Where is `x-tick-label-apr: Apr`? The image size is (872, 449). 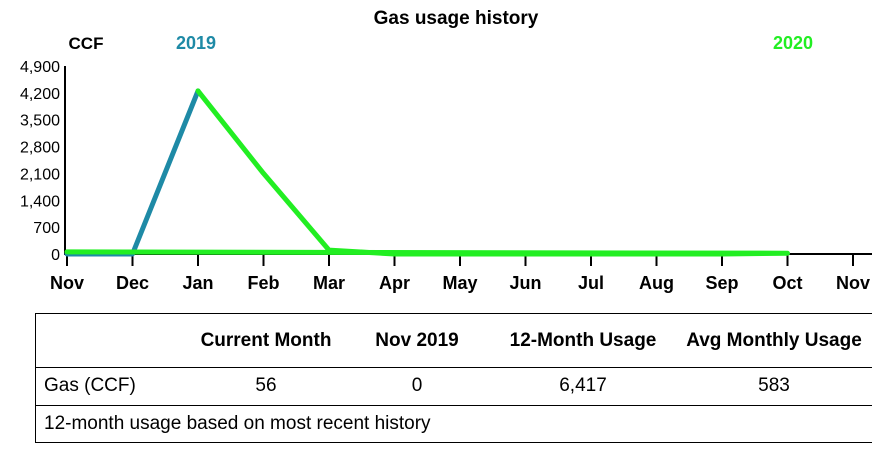
x-tick-label-apr: Apr is located at coordinates (394, 283).